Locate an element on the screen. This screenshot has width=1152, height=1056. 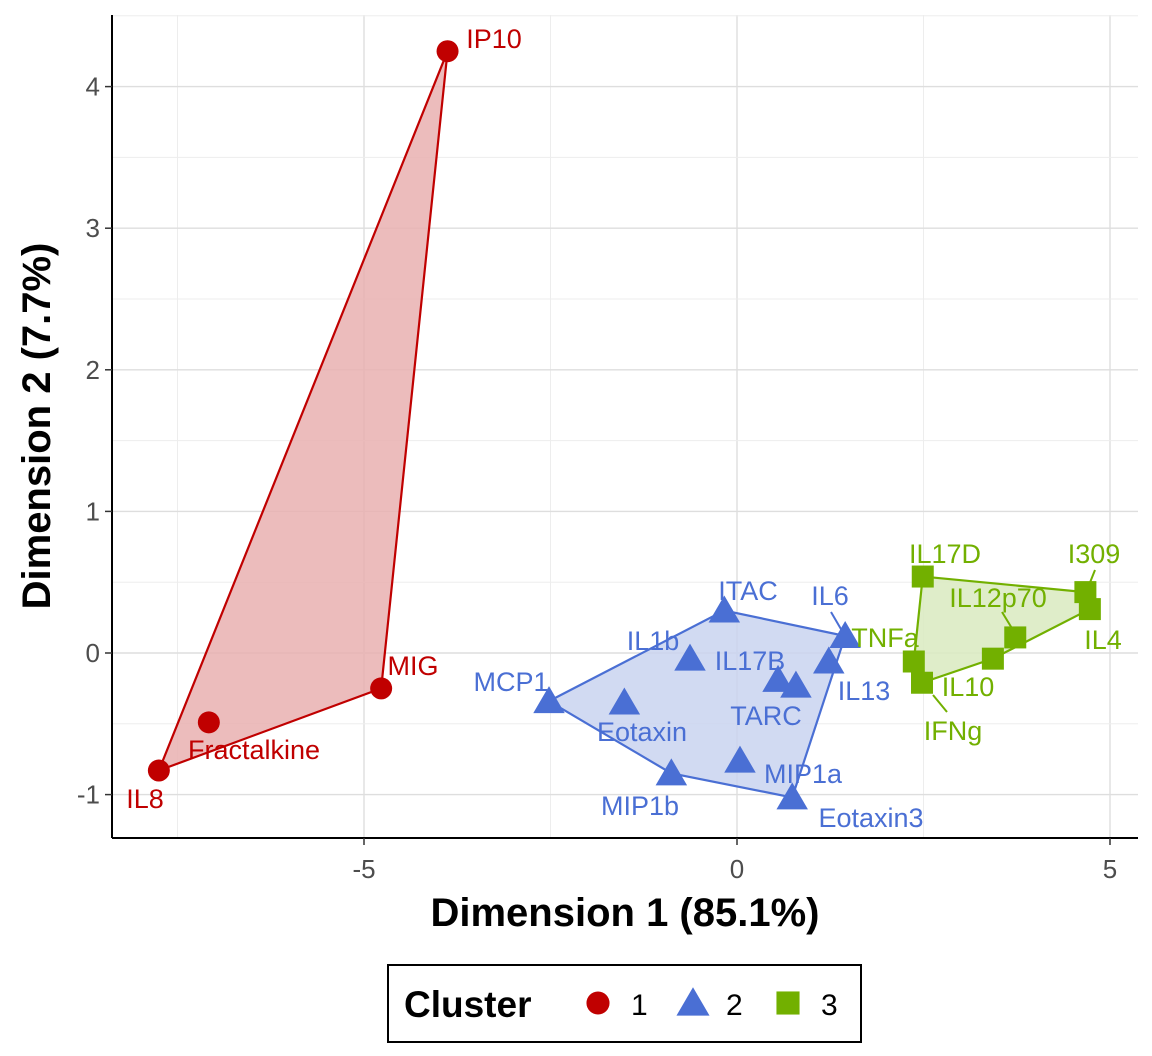
point-mip1b is located at coordinates (671, 772).